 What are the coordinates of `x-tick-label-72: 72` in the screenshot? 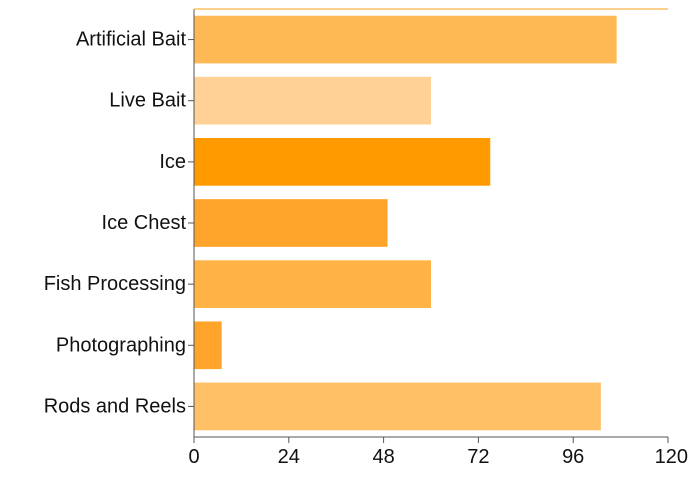 It's located at (478, 457).